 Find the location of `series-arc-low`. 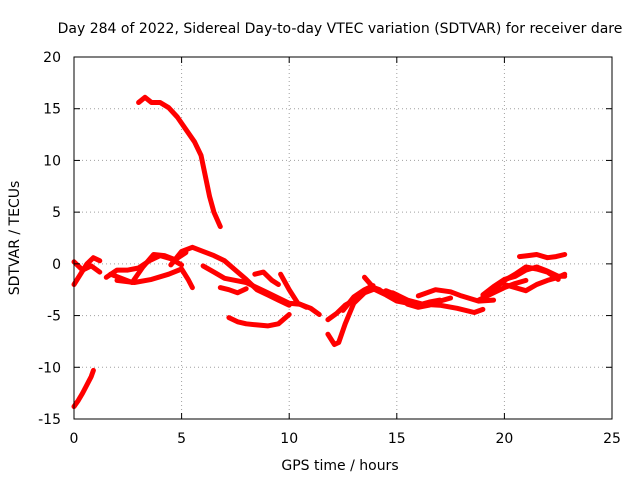

series-arc-low is located at coordinates (83, 388).